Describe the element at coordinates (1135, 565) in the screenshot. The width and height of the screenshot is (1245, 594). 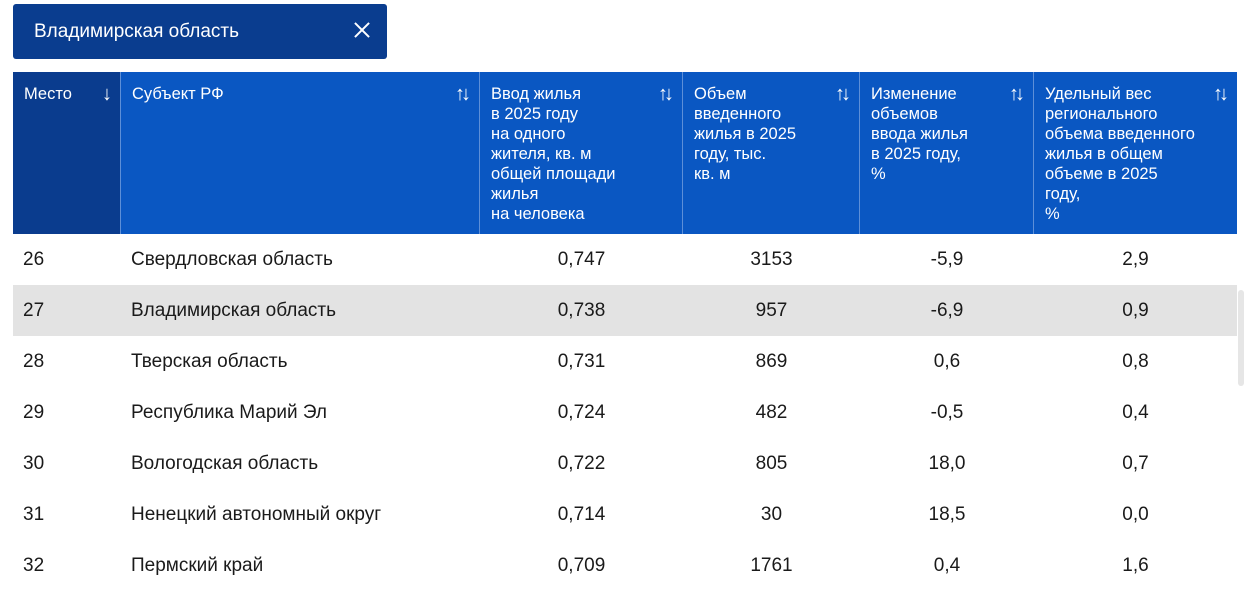
I see `cell-share: 1,6` at that location.